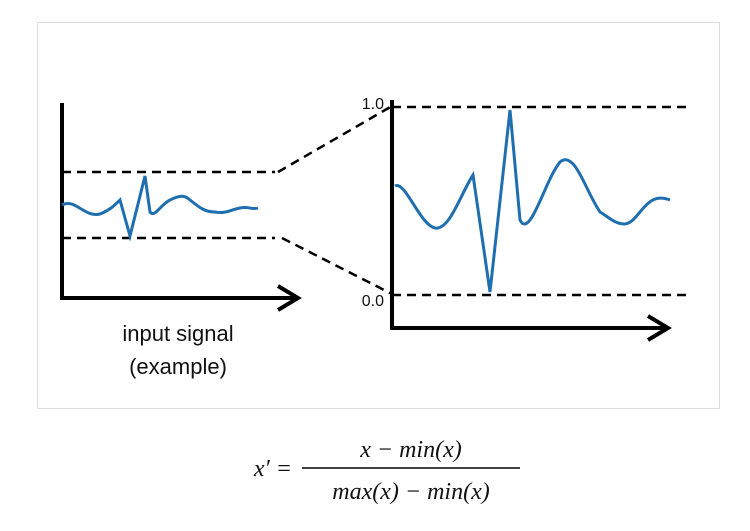 Image resolution: width=750 pixels, height=531 pixels. Describe the element at coordinates (532, 201) in the screenshot. I see `normalized-signal` at that location.